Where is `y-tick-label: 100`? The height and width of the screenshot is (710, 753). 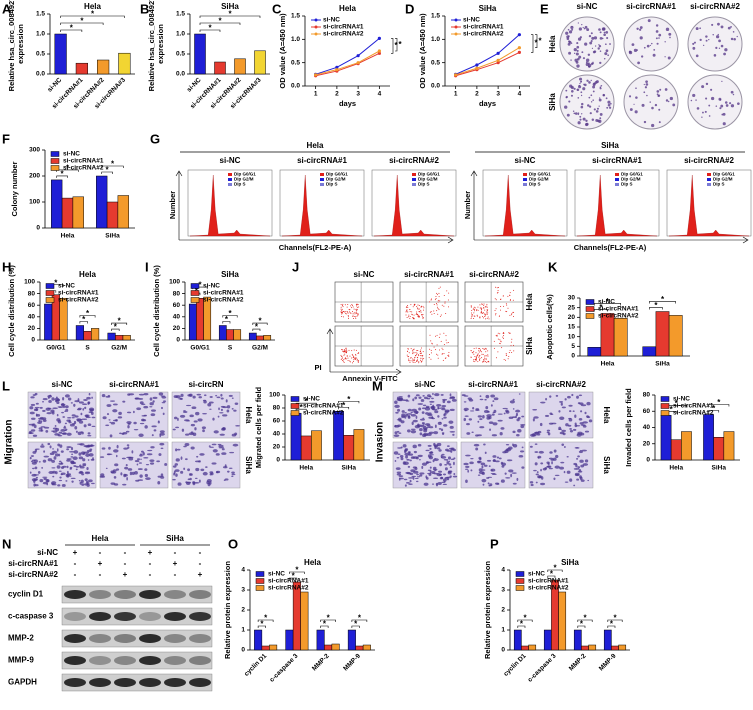 y-tick-label: 100 is located at coordinates (174, 282).